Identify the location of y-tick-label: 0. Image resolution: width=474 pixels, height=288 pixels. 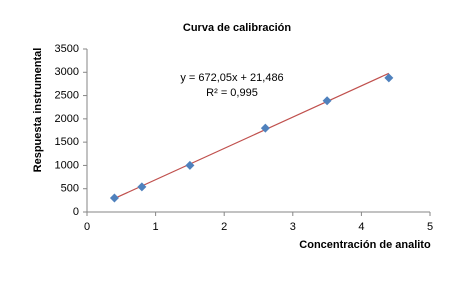
(76, 212).